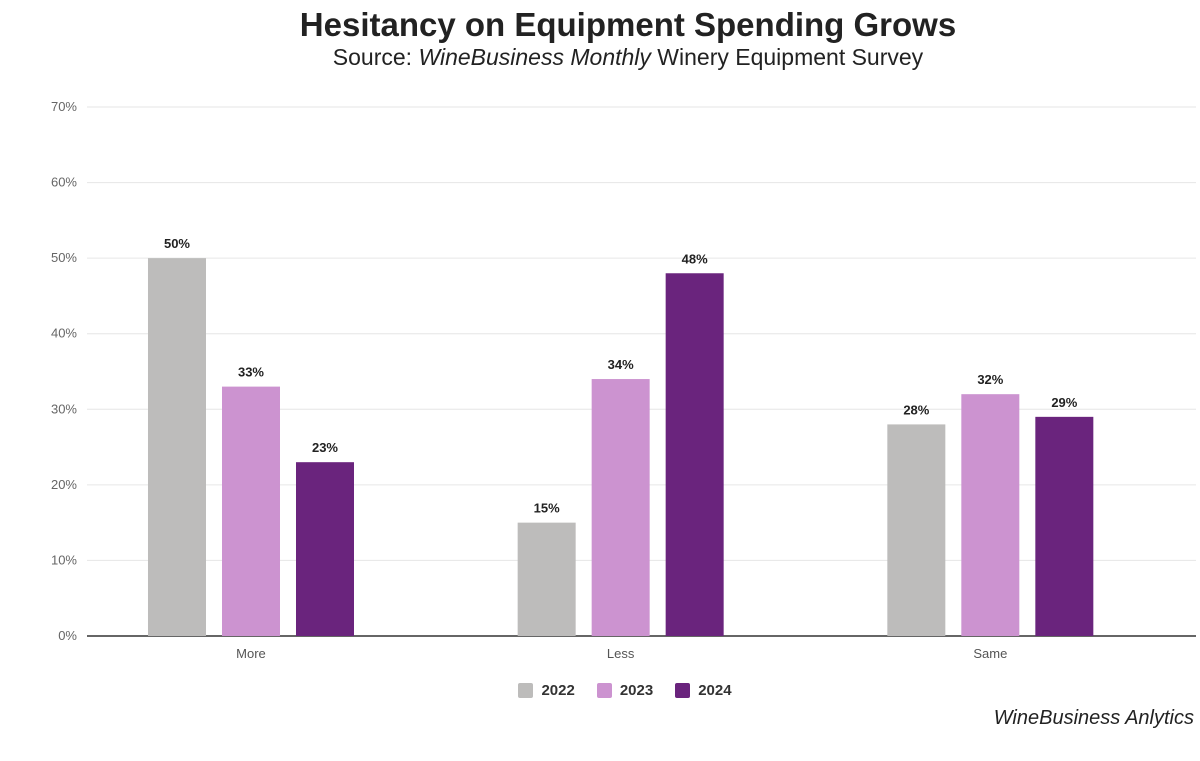 The height and width of the screenshot is (761, 1200). I want to click on y-tick-label: 60%, so click(64, 182).